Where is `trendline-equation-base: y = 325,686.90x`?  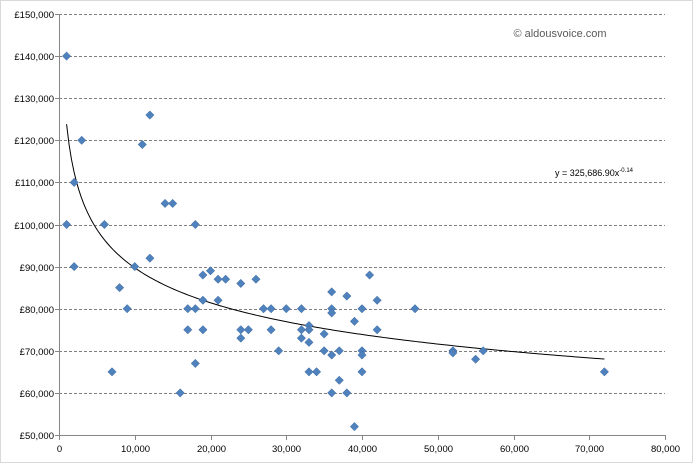
trendline-equation-base: y = 325,686.90x is located at coordinates (587, 173).